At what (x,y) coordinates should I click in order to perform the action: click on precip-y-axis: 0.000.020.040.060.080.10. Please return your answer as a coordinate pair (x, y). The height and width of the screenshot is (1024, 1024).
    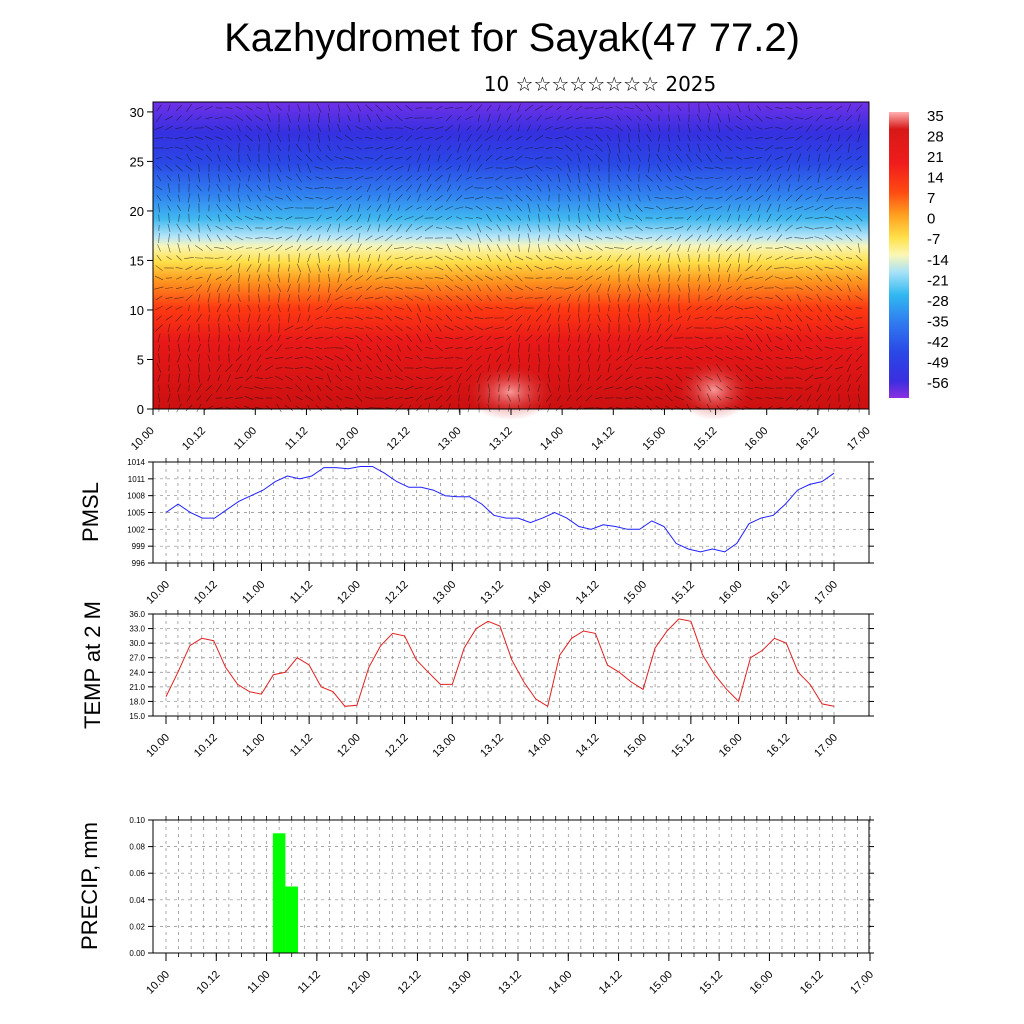
    Looking at the image, I should click on (501, 887).